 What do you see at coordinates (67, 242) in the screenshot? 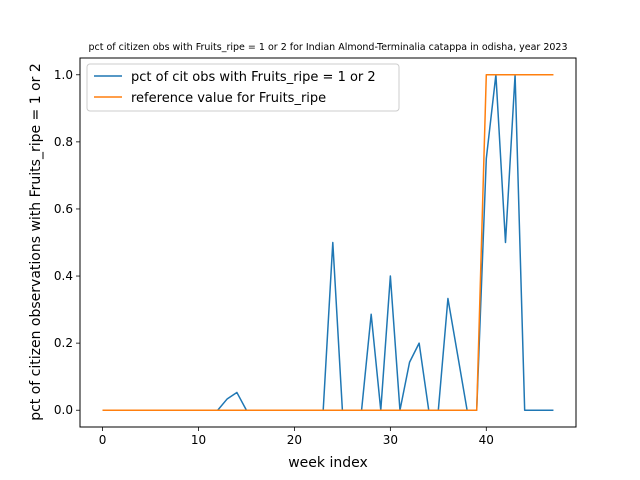
I see `y-axis-ticks: 0.0 0.2 0.4 0.6 0.8 1.0` at bounding box center [67, 242].